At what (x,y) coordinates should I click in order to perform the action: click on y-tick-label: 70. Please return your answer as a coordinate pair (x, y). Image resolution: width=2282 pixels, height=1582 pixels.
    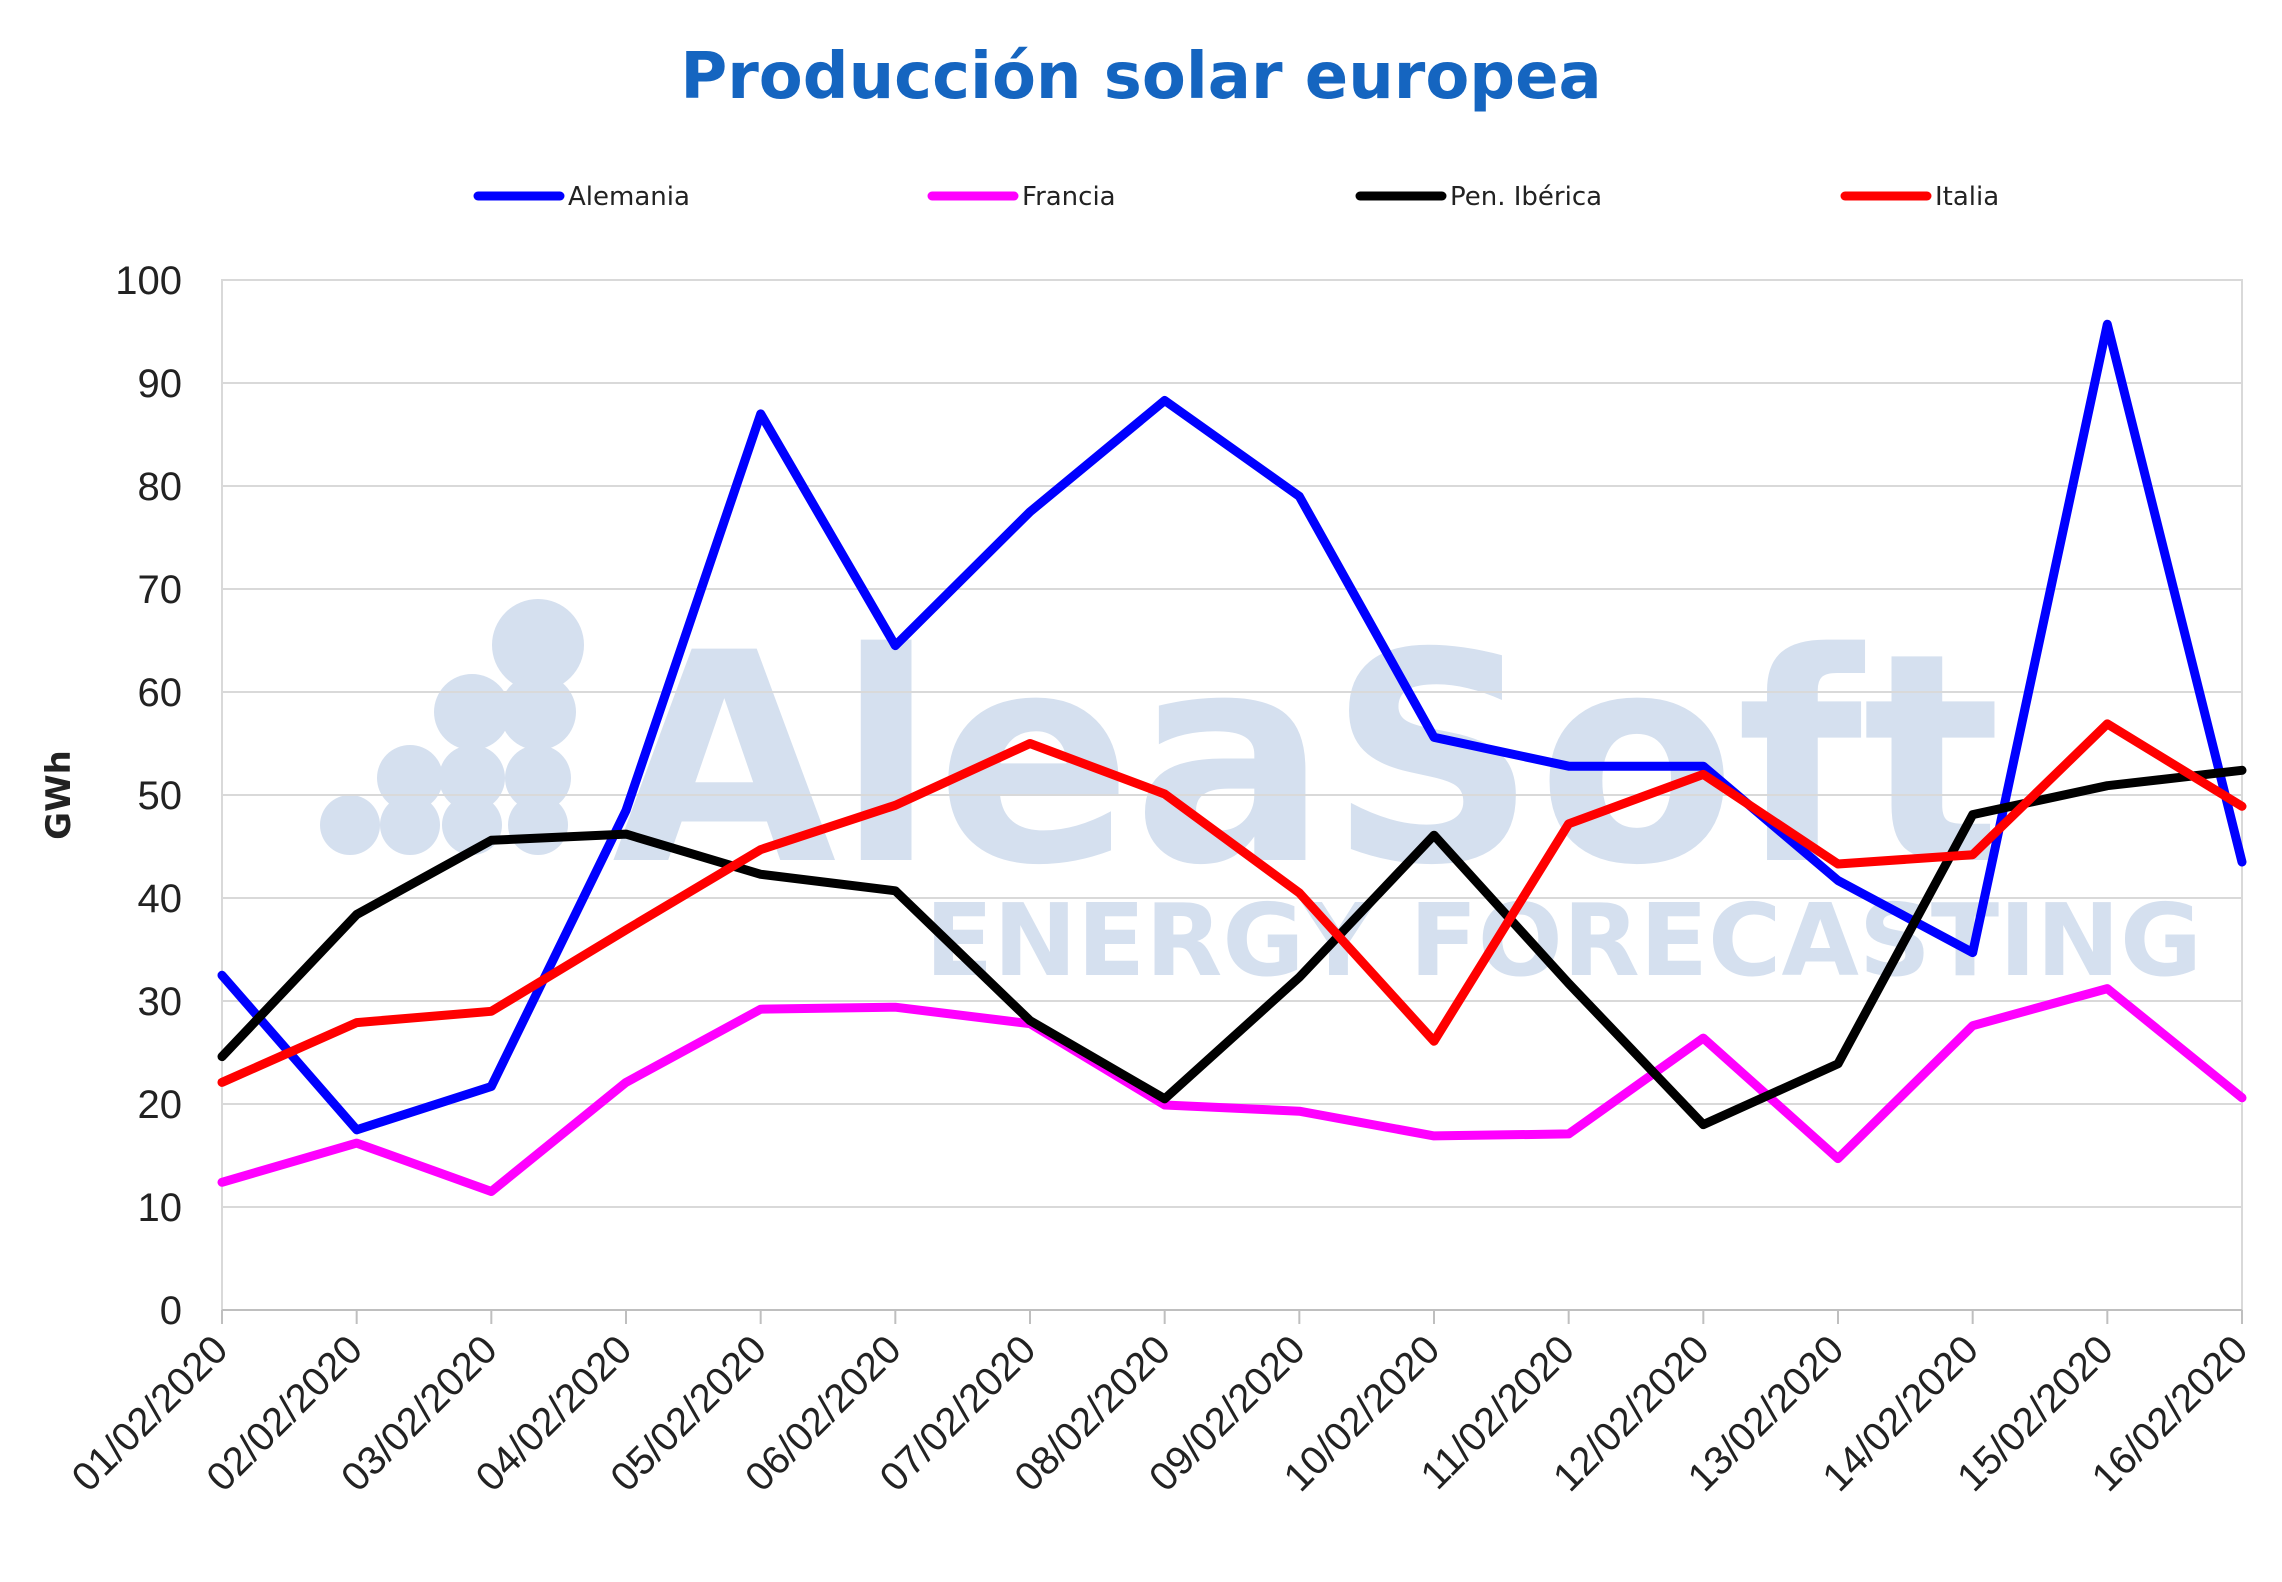
    Looking at the image, I should click on (160, 590).